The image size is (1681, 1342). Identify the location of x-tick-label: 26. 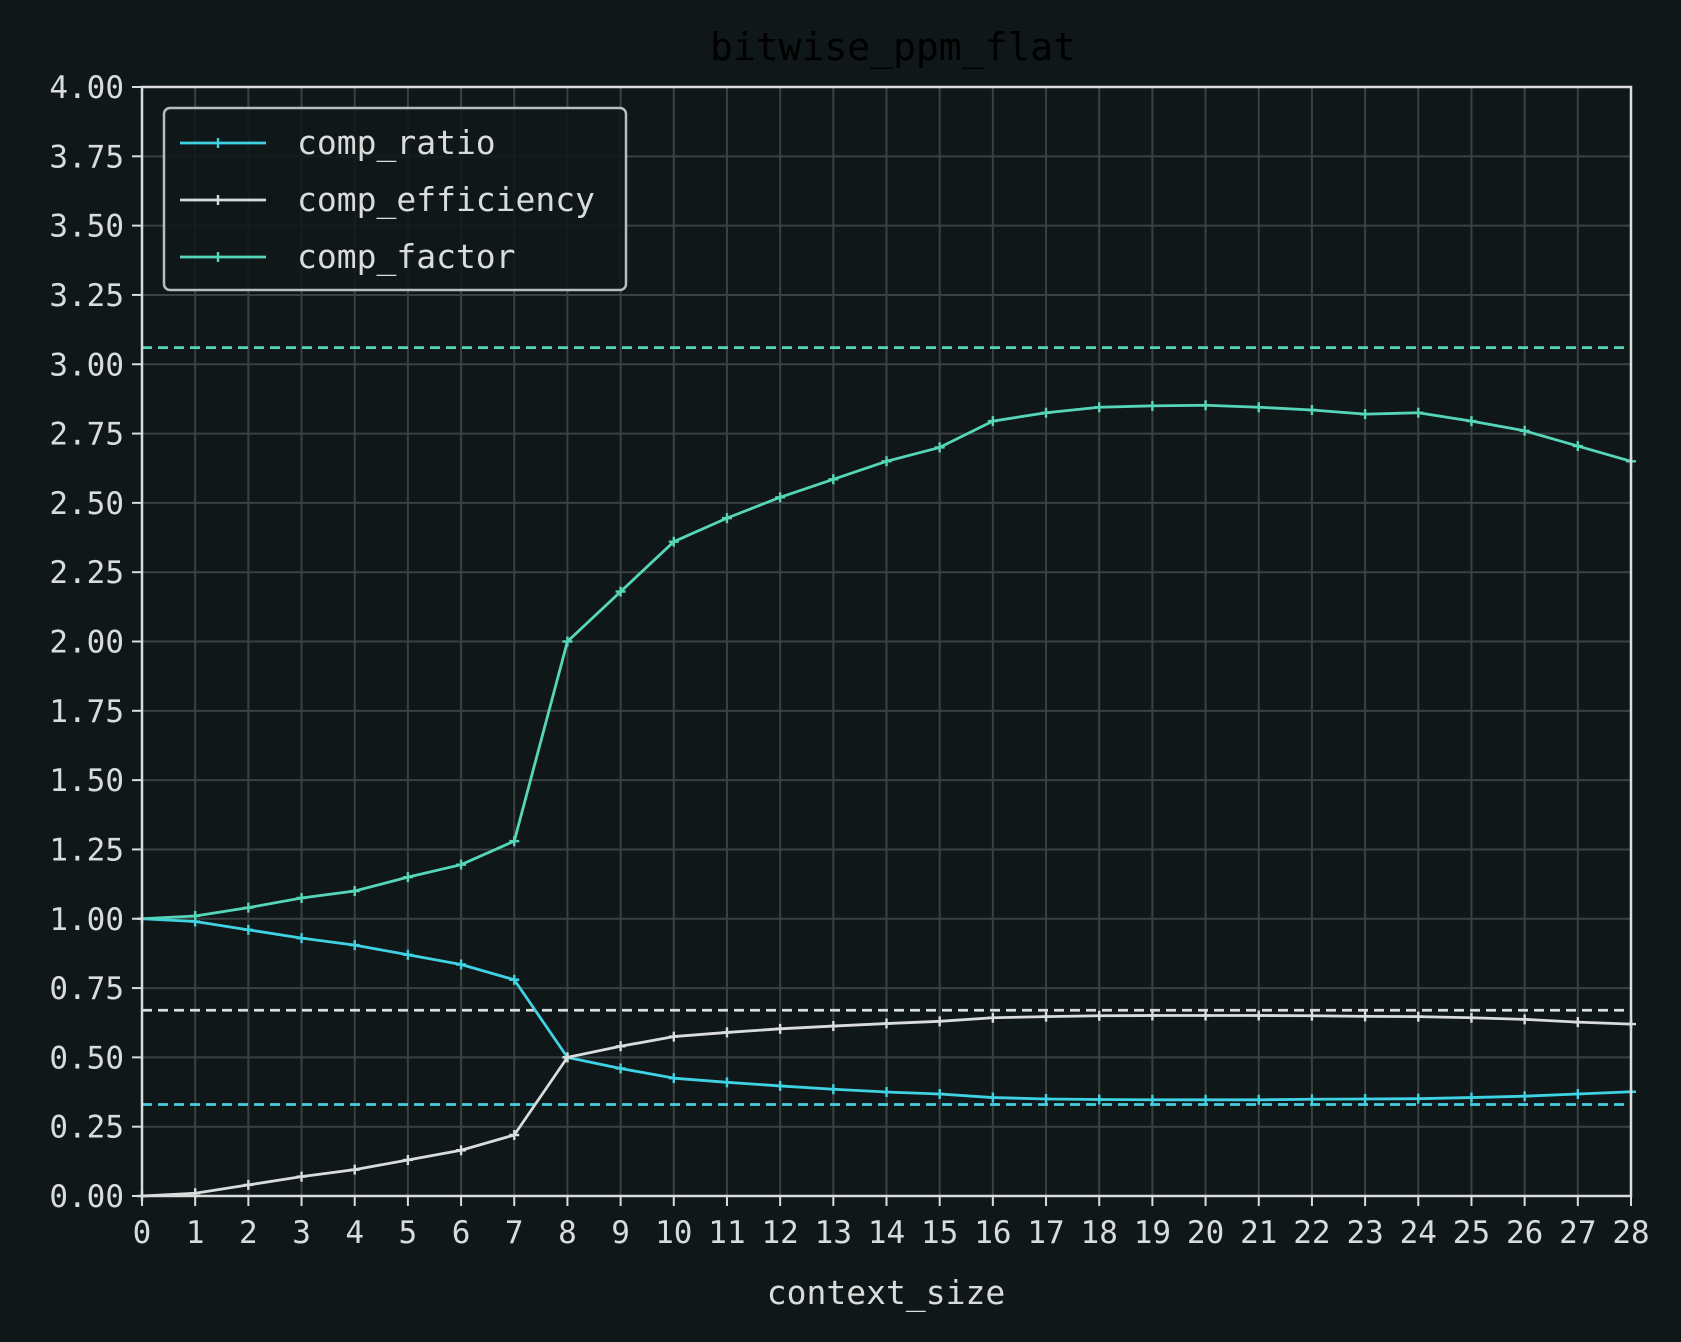
(1524, 1233).